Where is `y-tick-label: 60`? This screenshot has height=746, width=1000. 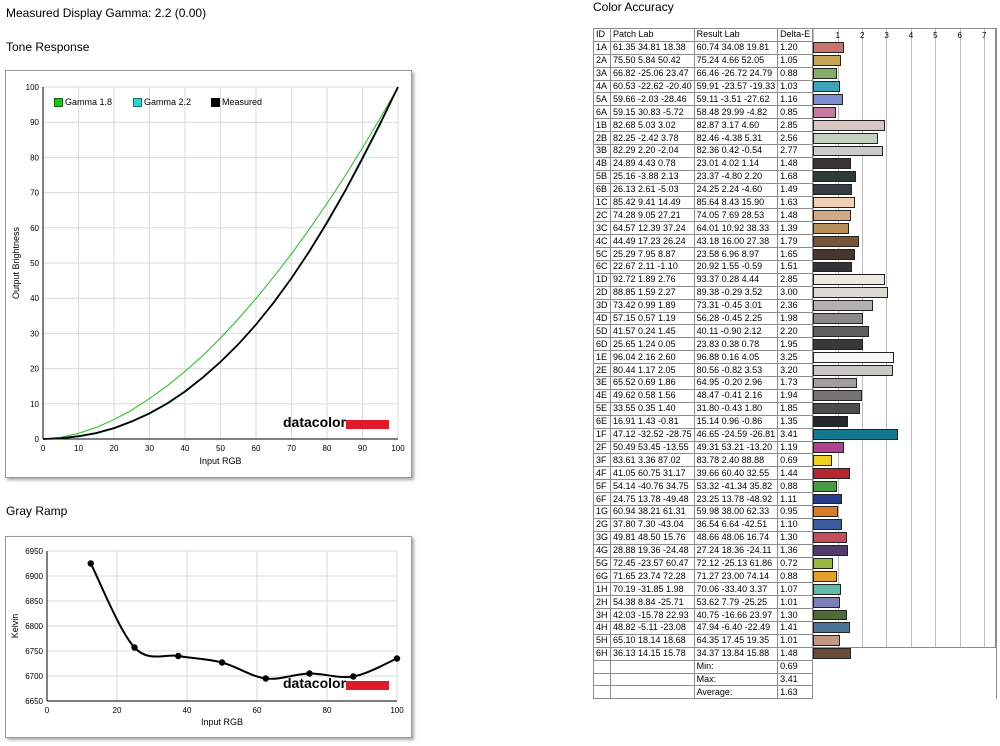
y-tick-label: 60 is located at coordinates (34, 228).